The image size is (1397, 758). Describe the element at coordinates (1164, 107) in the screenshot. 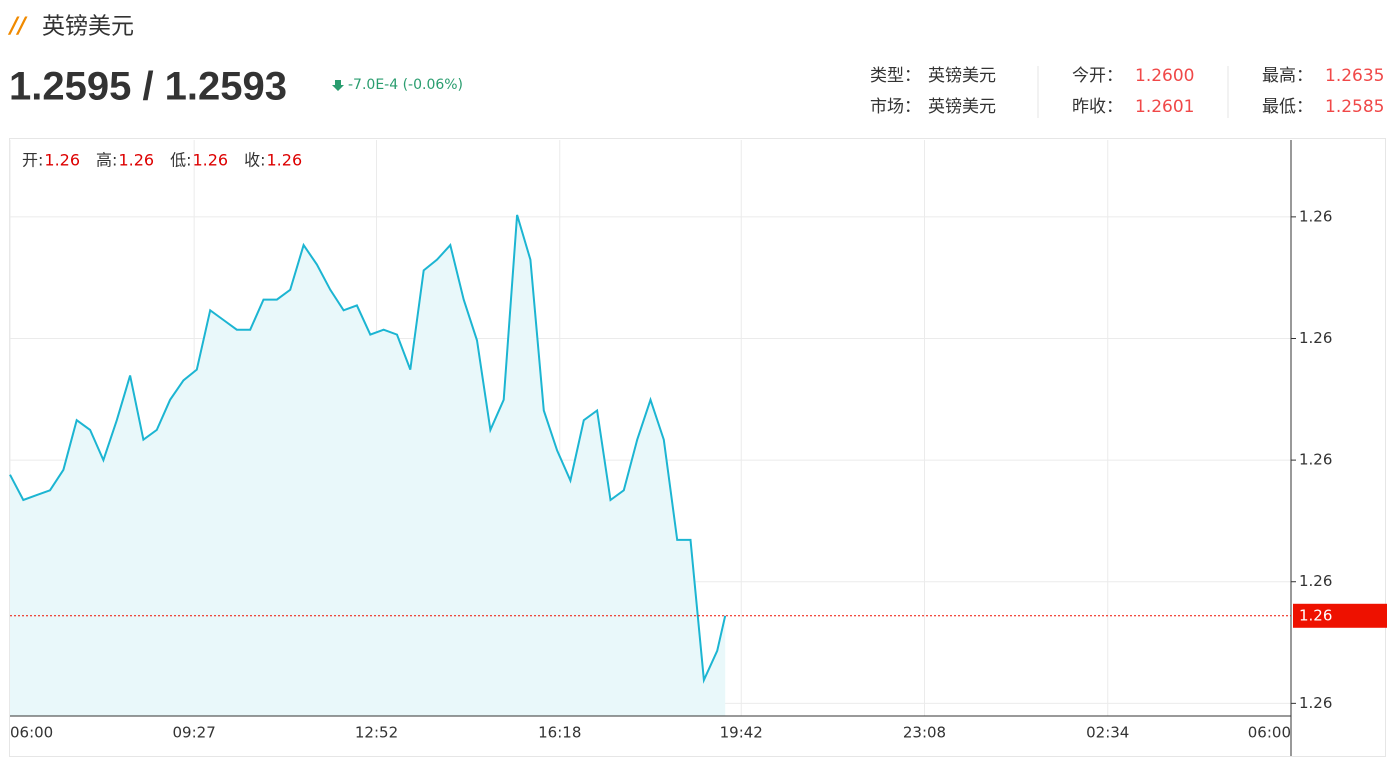

I see `info-value: 1.2601` at that location.